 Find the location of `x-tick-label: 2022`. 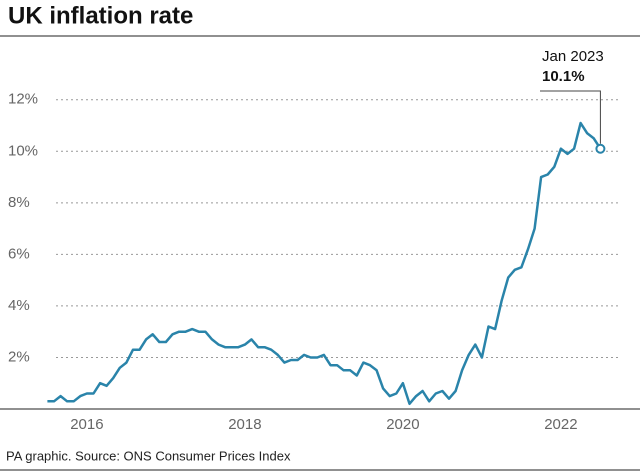

x-tick-label: 2022 is located at coordinates (560, 424).